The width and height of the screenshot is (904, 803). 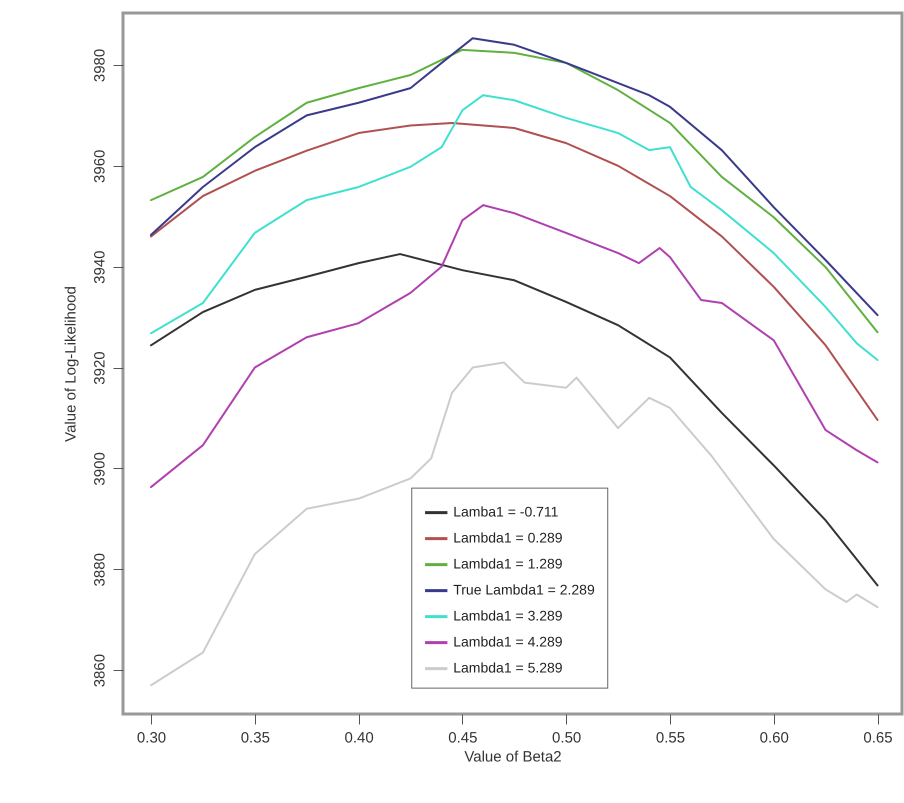 What do you see at coordinates (100, 368) in the screenshot?
I see `y-tick-label: 3920` at bounding box center [100, 368].